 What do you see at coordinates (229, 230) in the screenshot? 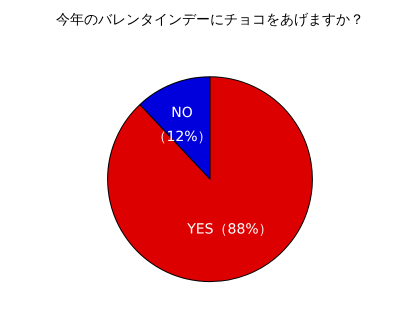
I see `slice-label: YES（88%）` at bounding box center [229, 230].